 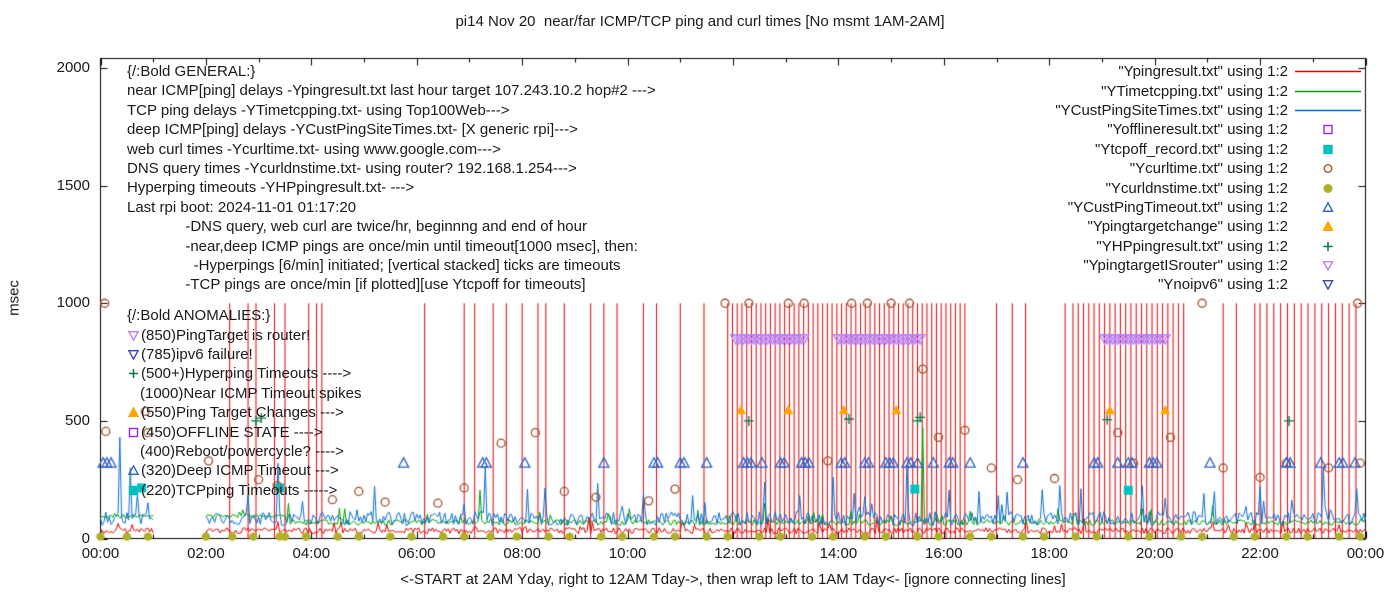 I want to click on legend-item-hyperping-timeout: "YHPpingresult.txt" using 1:2, so click(x=1209, y=246).